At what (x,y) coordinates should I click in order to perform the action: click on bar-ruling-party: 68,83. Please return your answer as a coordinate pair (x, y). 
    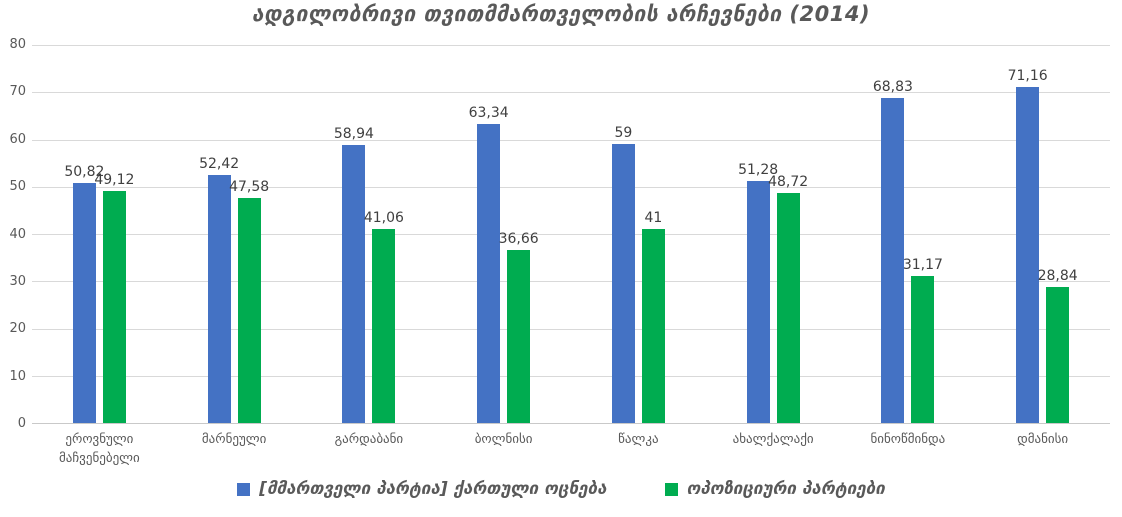
    Looking at the image, I should click on (893, 251).